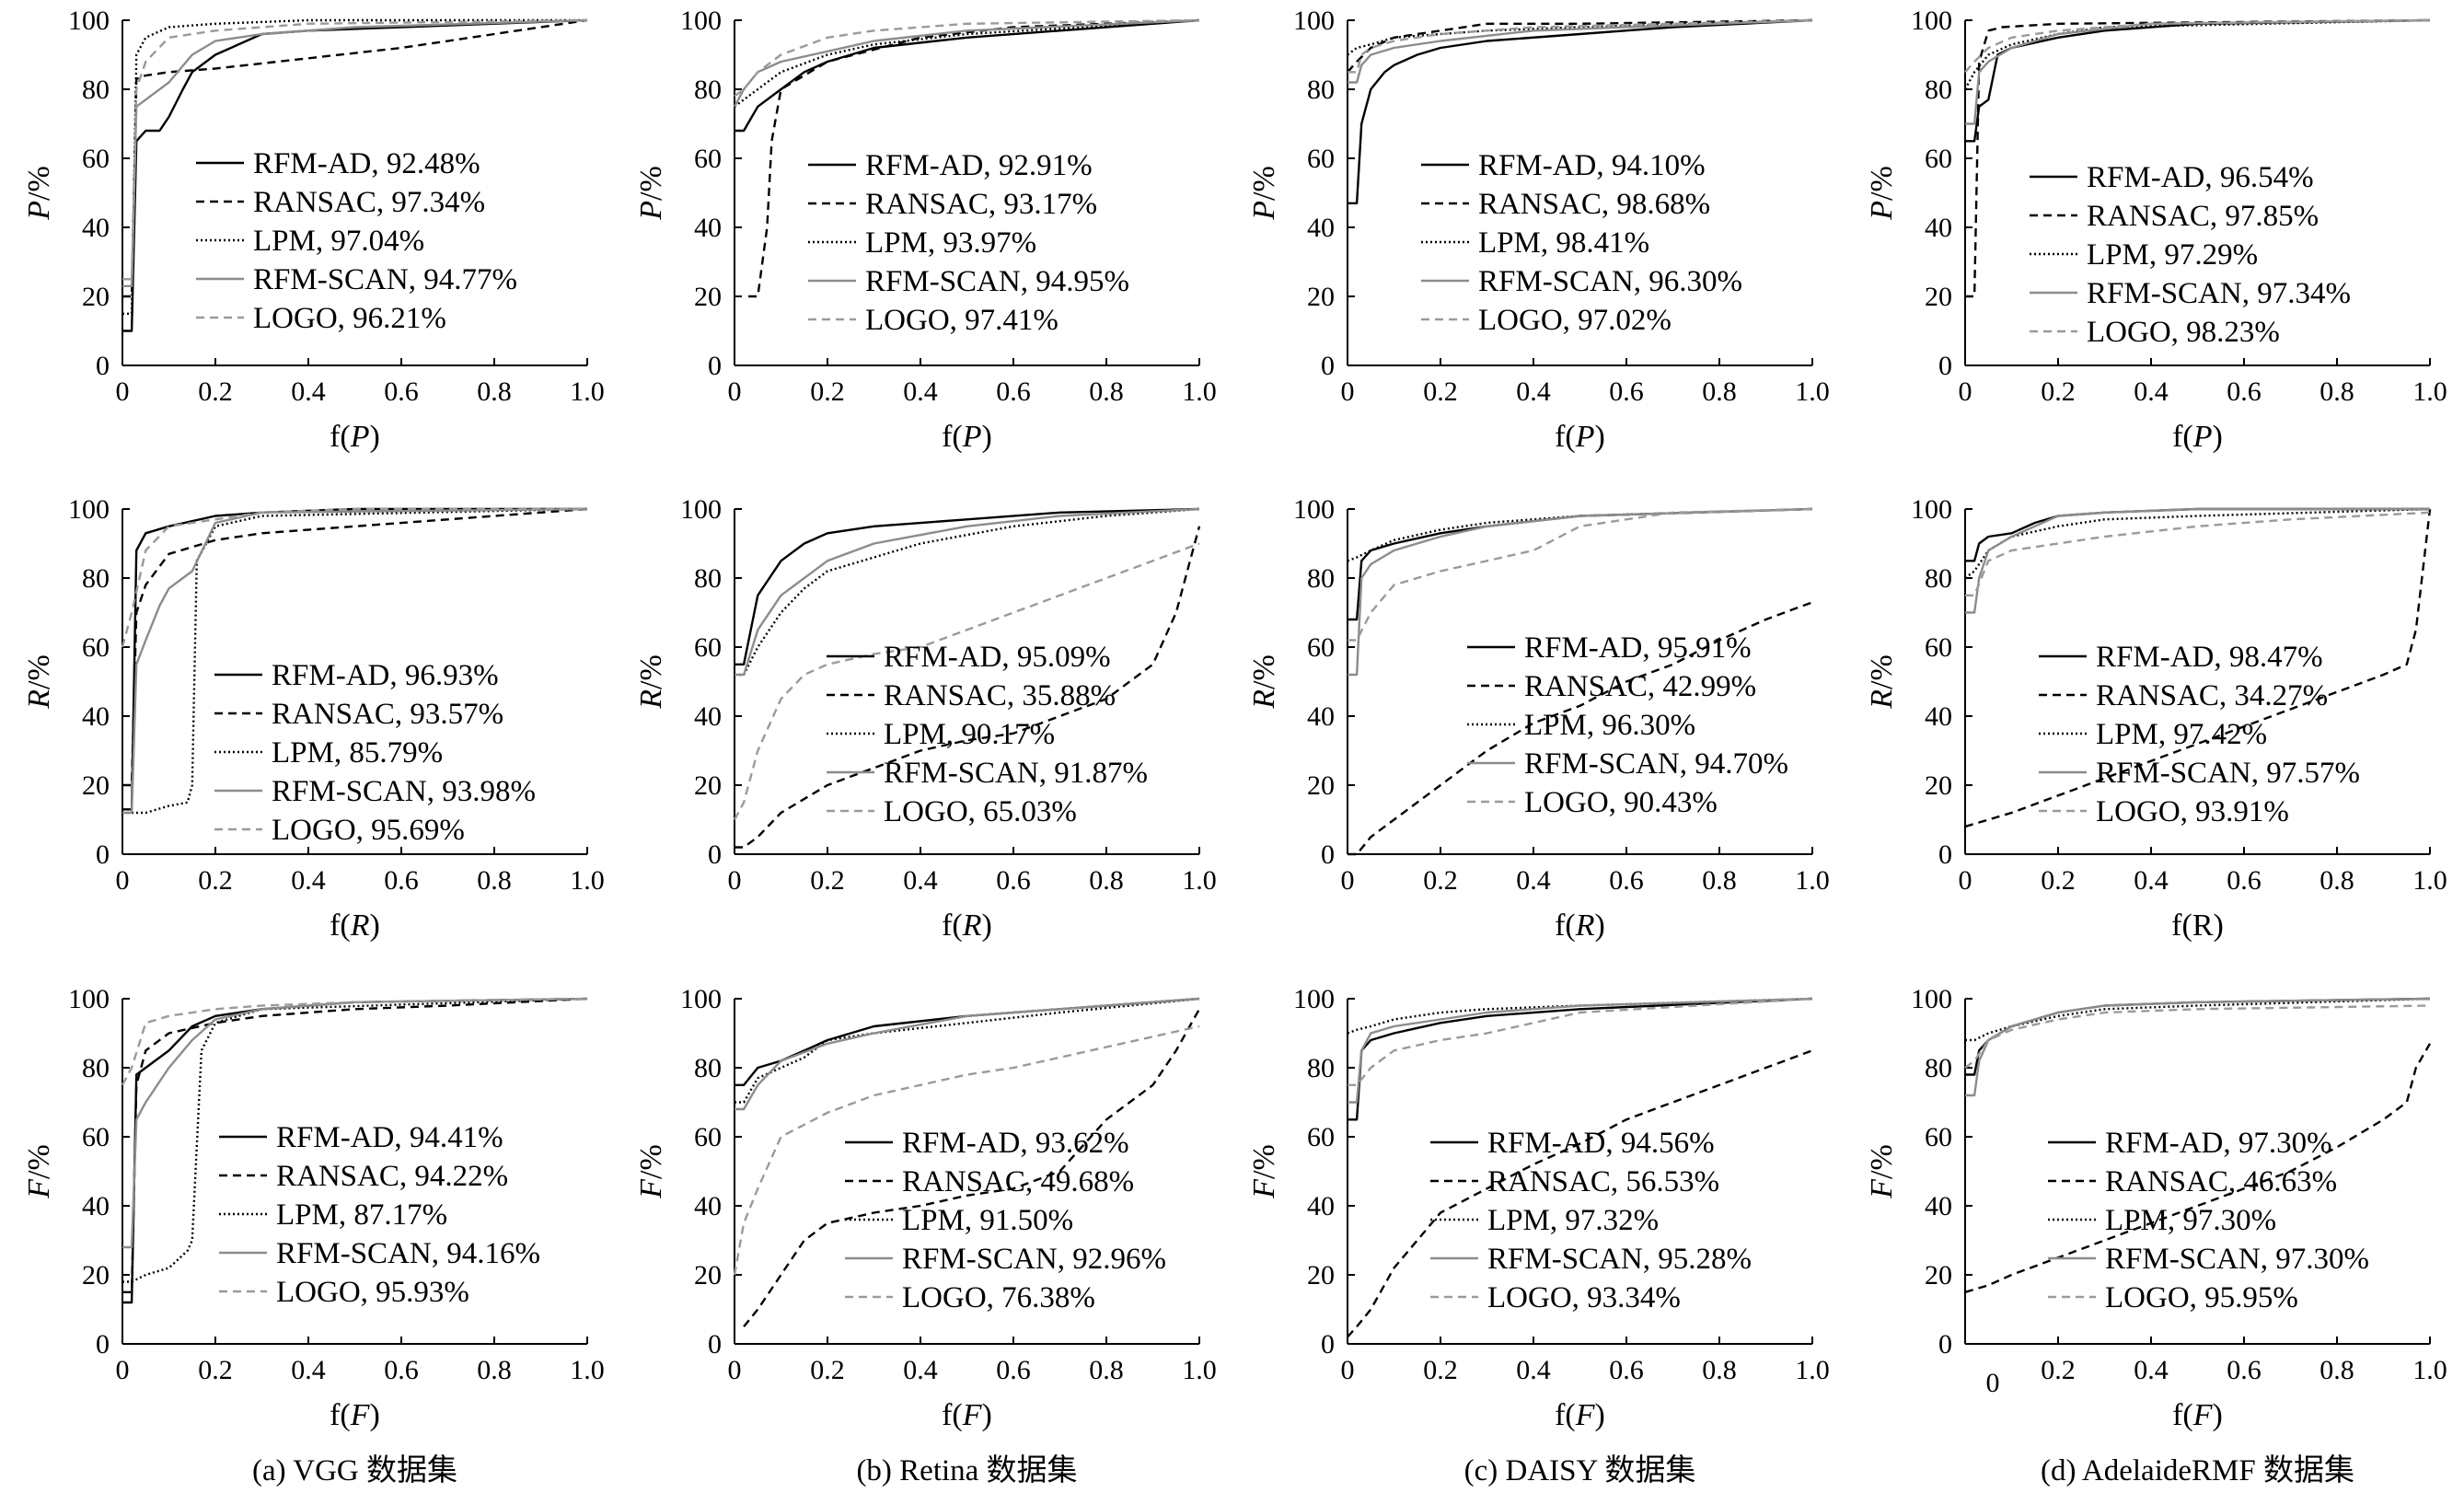 The height and width of the screenshot is (1493, 2464). What do you see at coordinates (339, 241) in the screenshot?
I see `legend-label: LPM, 97.04%` at bounding box center [339, 241].